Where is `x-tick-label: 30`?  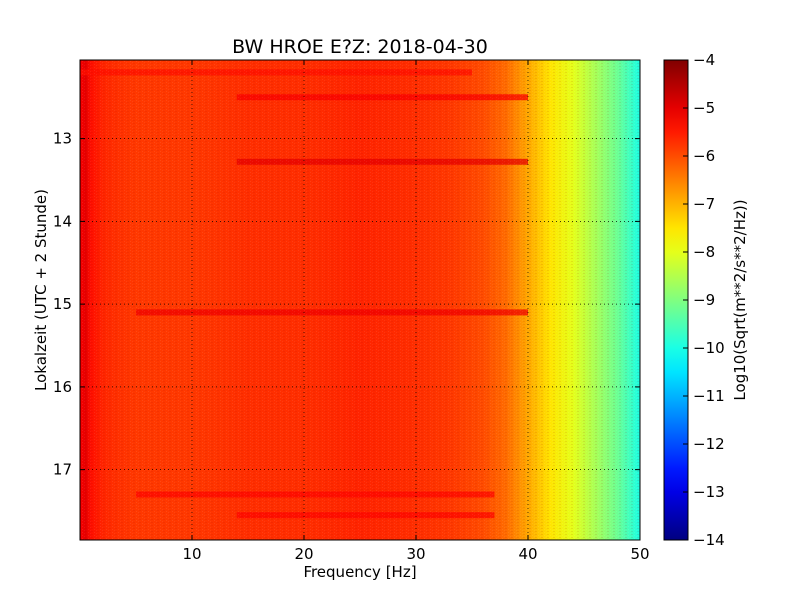 x-tick-label: 30 is located at coordinates (415, 554).